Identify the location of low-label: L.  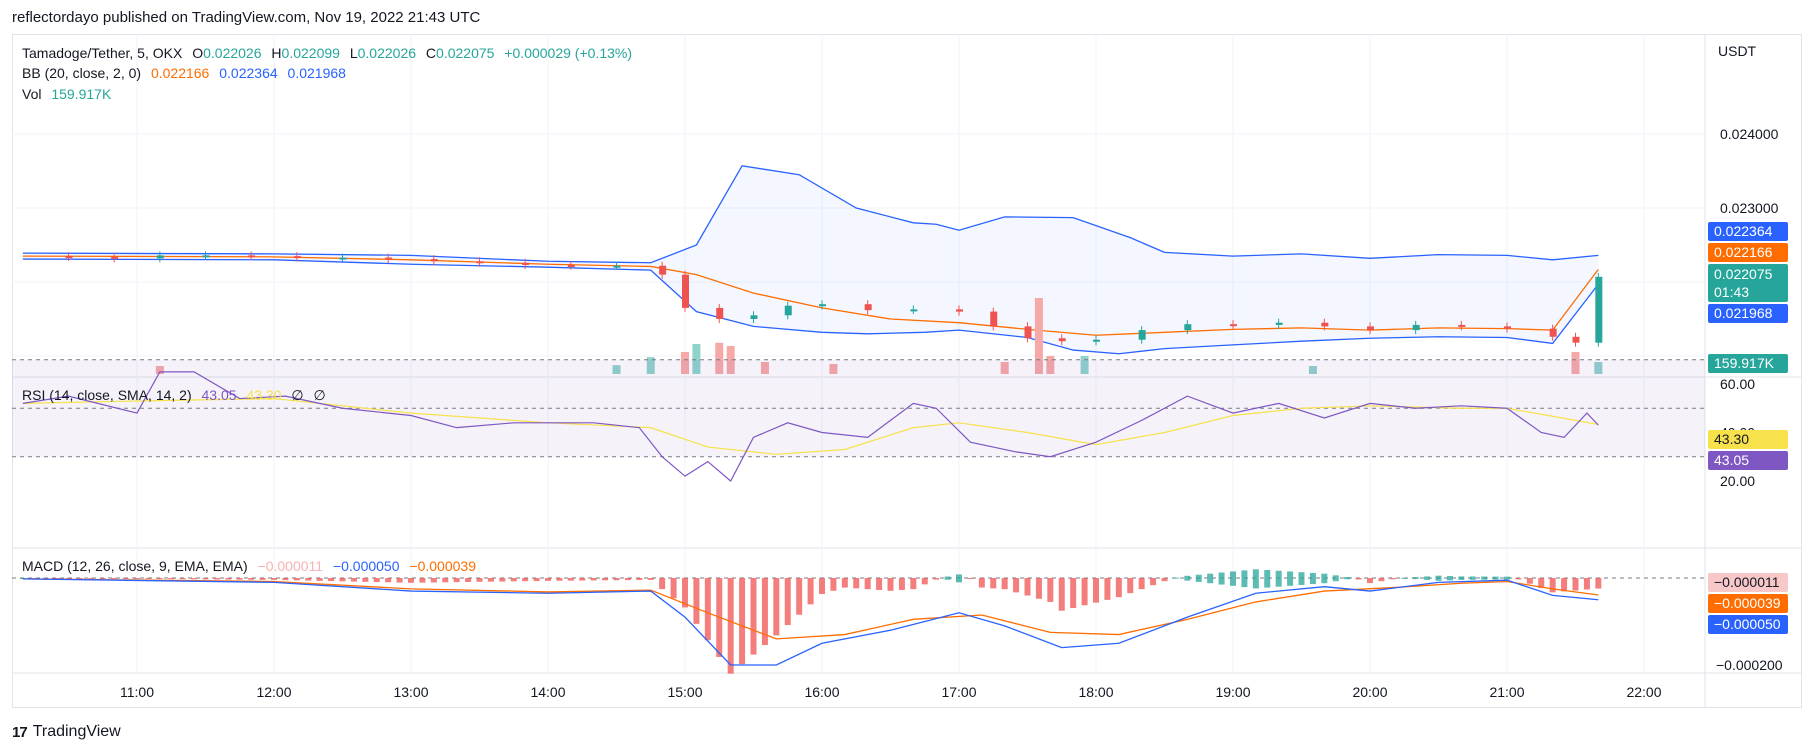
(353, 53).